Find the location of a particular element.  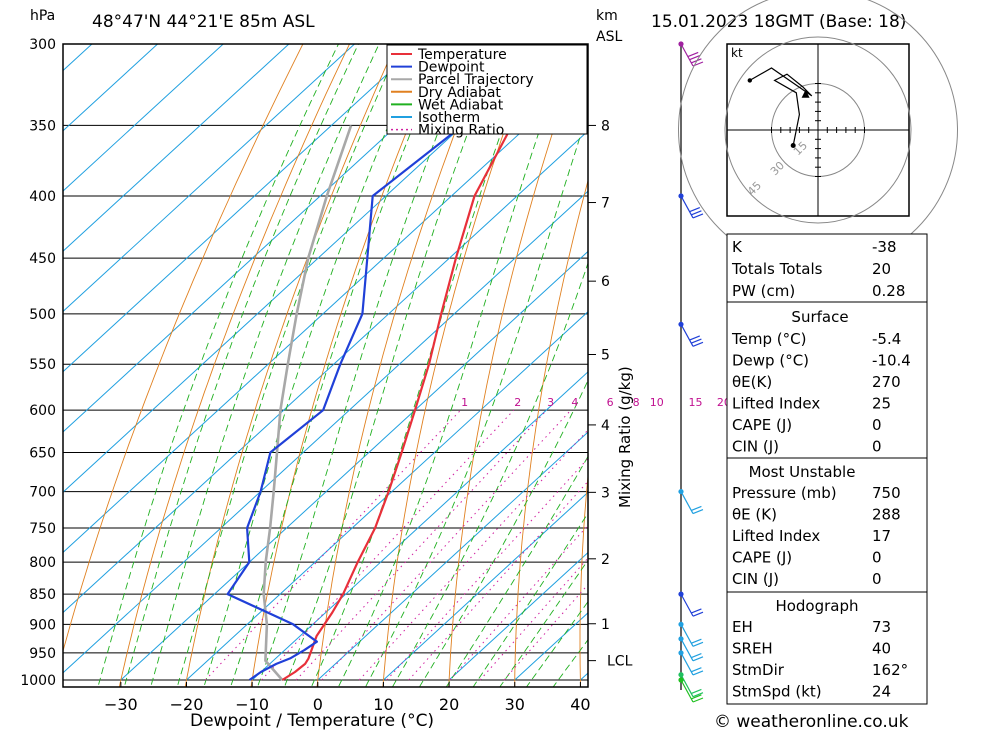

legend-box is located at coordinates (487, 89).